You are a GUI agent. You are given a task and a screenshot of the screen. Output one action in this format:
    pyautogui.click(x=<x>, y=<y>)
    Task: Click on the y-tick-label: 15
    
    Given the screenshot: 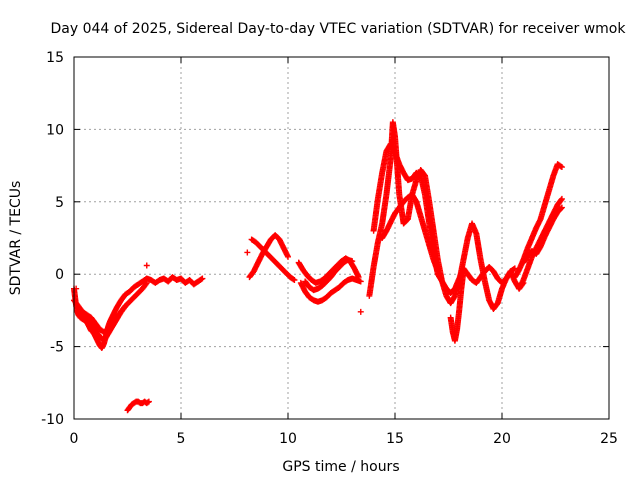 What is the action you would take?
    pyautogui.click(x=55, y=58)
    